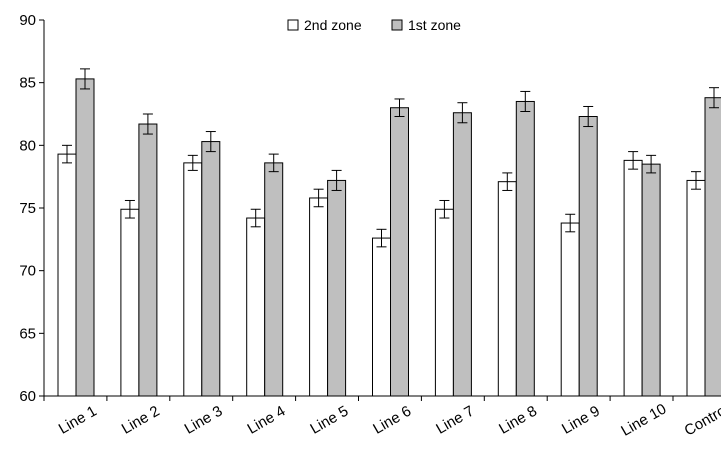 The width and height of the screenshot is (721, 458). What do you see at coordinates (333, 25) in the screenshot?
I see `legend-label-1: 2nd zone` at bounding box center [333, 25].